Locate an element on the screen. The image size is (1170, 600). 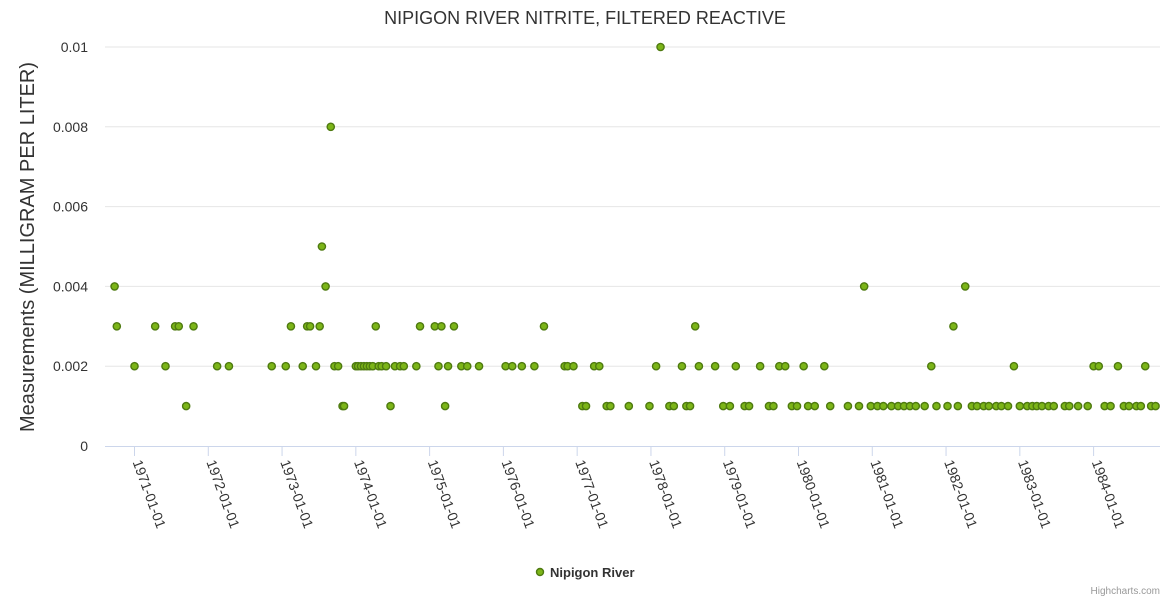
x-tick-label: 1982-01-01 is located at coordinates (961, 494).